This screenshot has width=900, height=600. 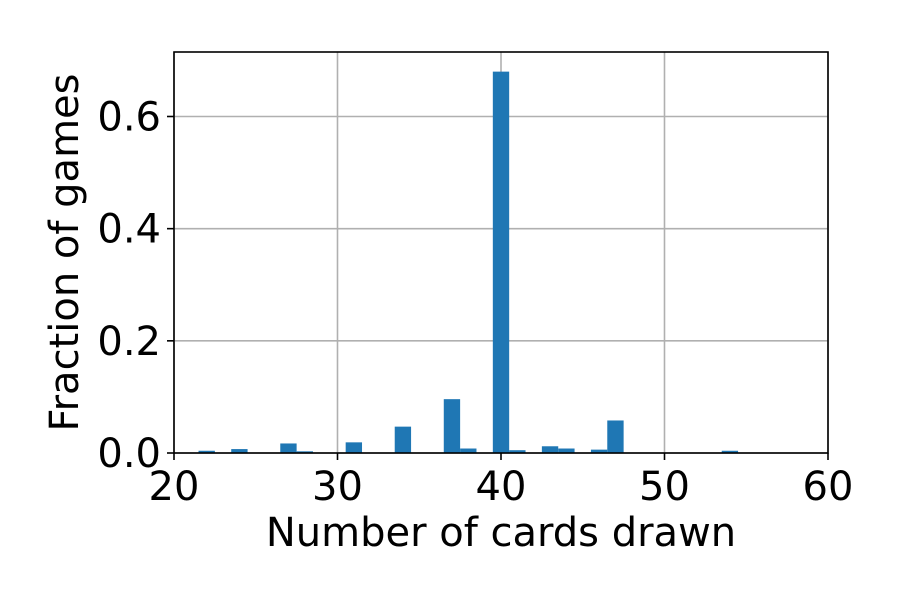 I want to click on x-axis-label: Number of cards drawn, so click(x=501, y=533).